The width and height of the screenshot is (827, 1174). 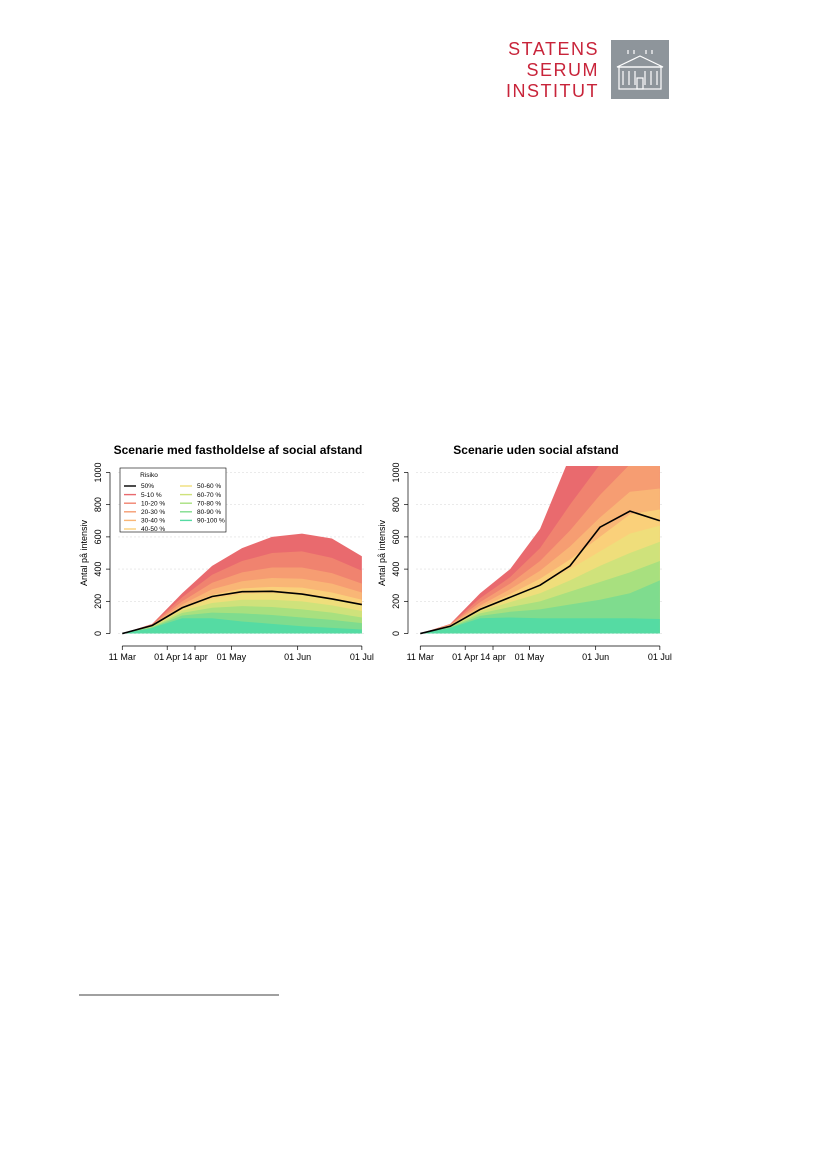 What do you see at coordinates (153, 503) in the screenshot?
I see `legend-label: 10-20 %` at bounding box center [153, 503].